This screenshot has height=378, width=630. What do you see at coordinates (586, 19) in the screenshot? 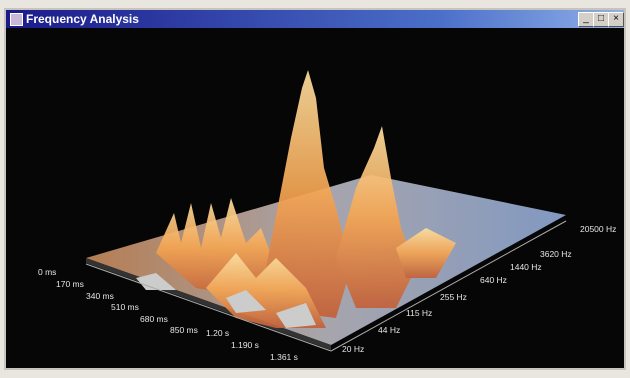
I see `minimize-button: _` at bounding box center [586, 19].